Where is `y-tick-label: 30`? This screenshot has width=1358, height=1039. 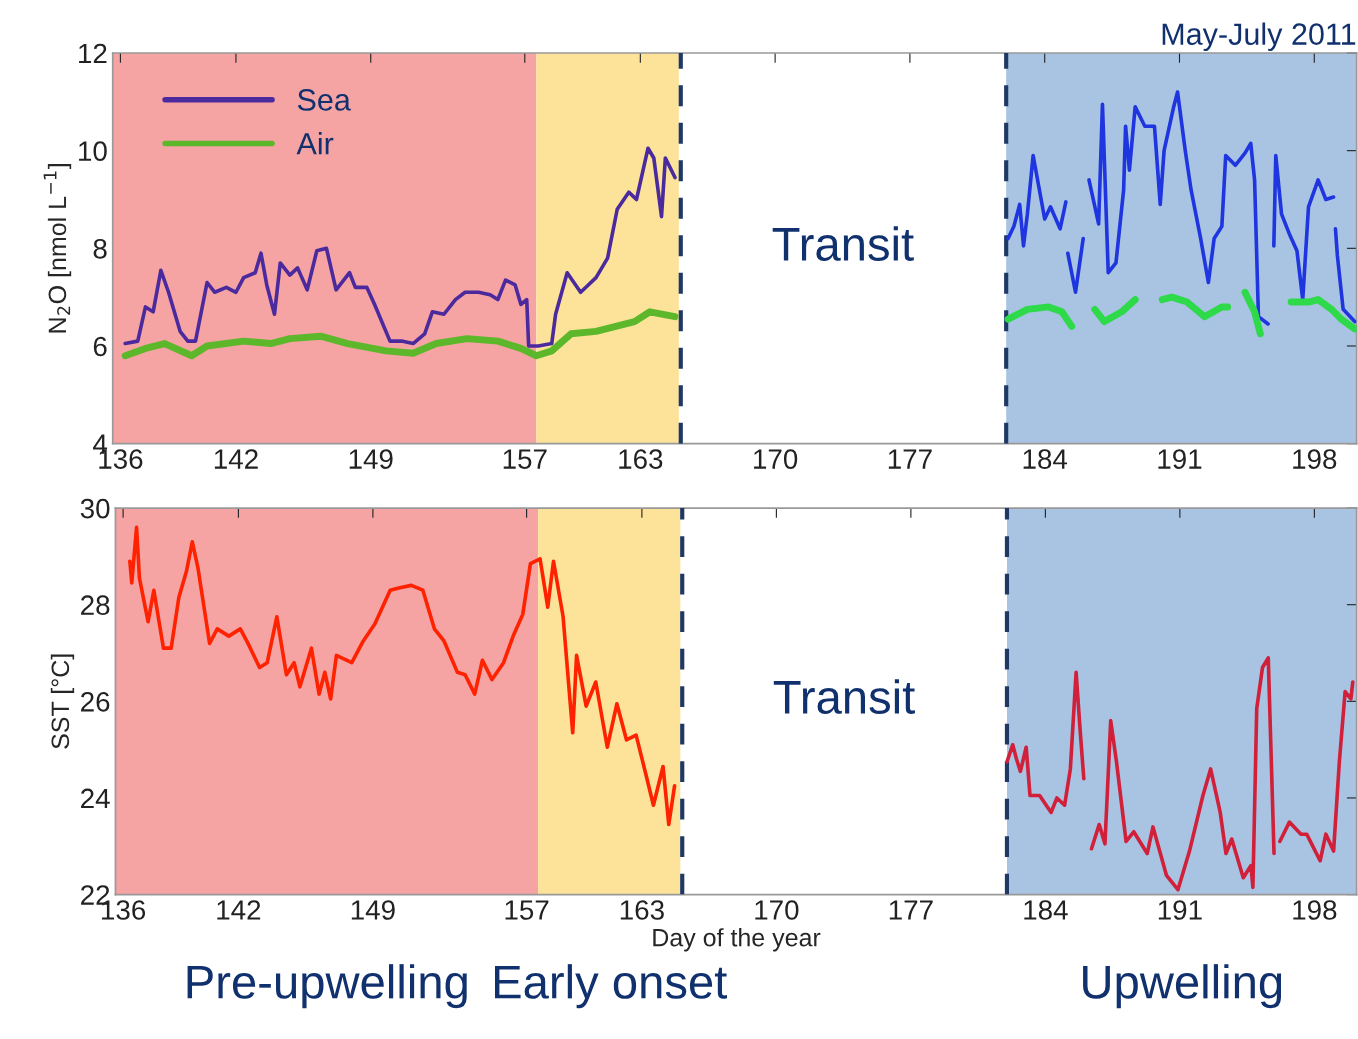 y-tick-label: 30 is located at coordinates (95, 508).